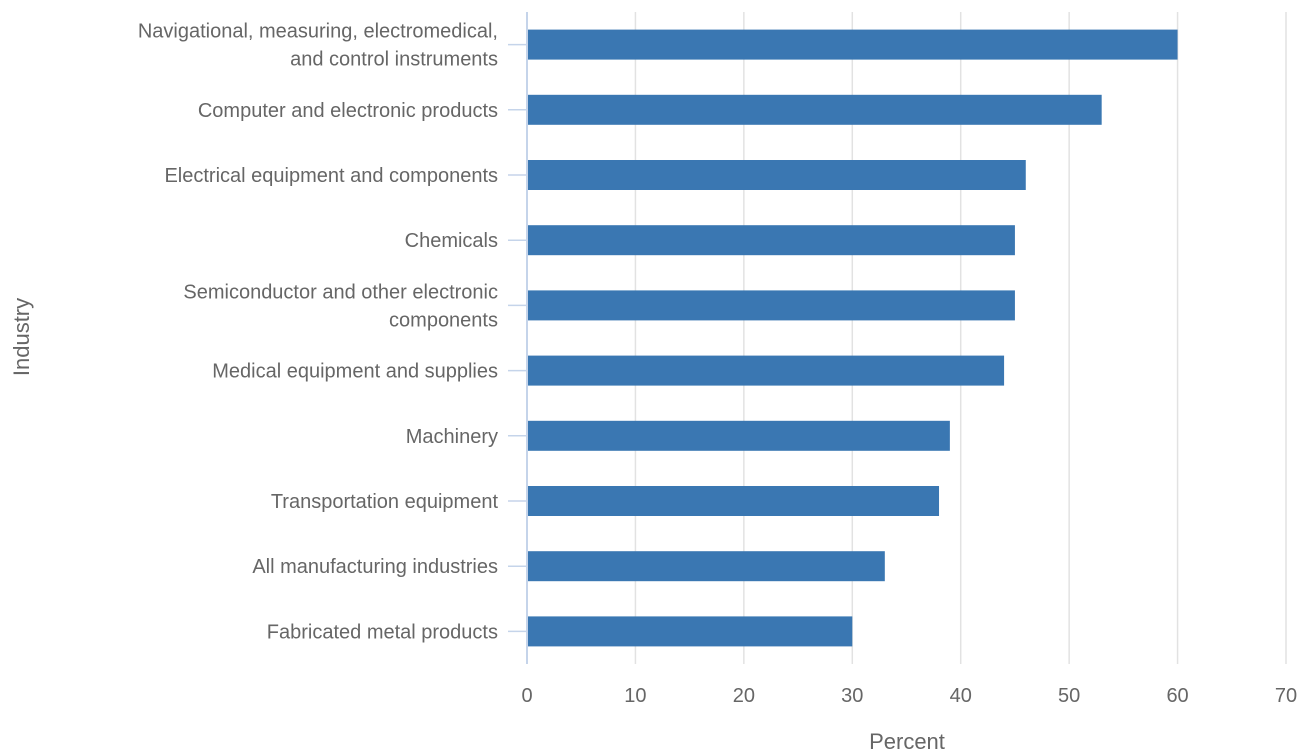 This screenshot has height=755, width=1304. I want to click on category-label-line: and control instruments, so click(394, 60).